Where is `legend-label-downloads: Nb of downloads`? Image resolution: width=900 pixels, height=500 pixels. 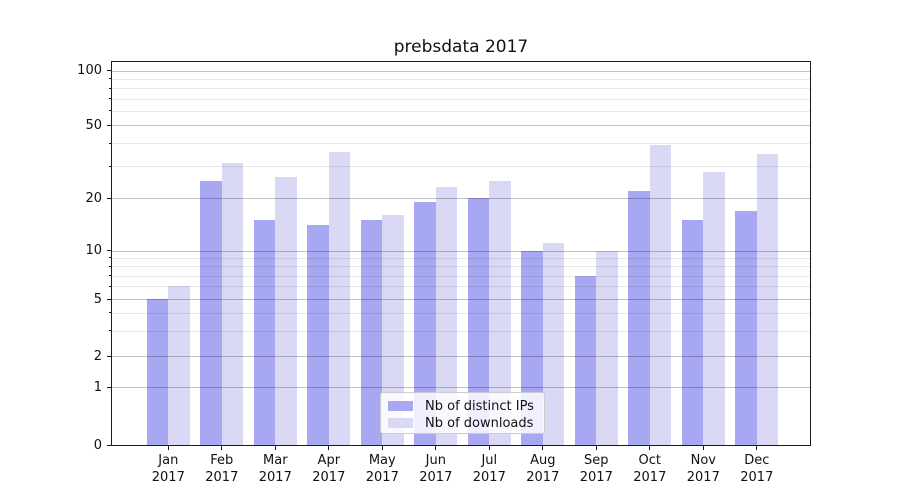
legend-label-downloads: Nb of downloads is located at coordinates (479, 423).